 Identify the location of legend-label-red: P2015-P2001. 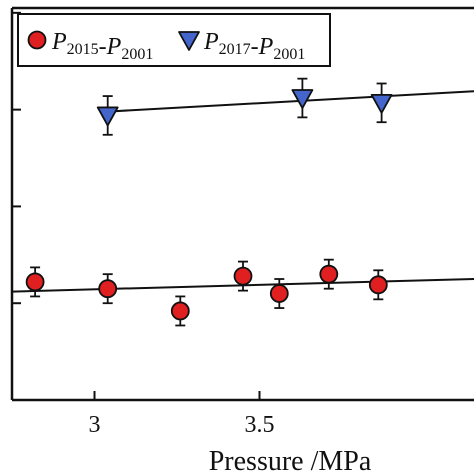
(102, 46).